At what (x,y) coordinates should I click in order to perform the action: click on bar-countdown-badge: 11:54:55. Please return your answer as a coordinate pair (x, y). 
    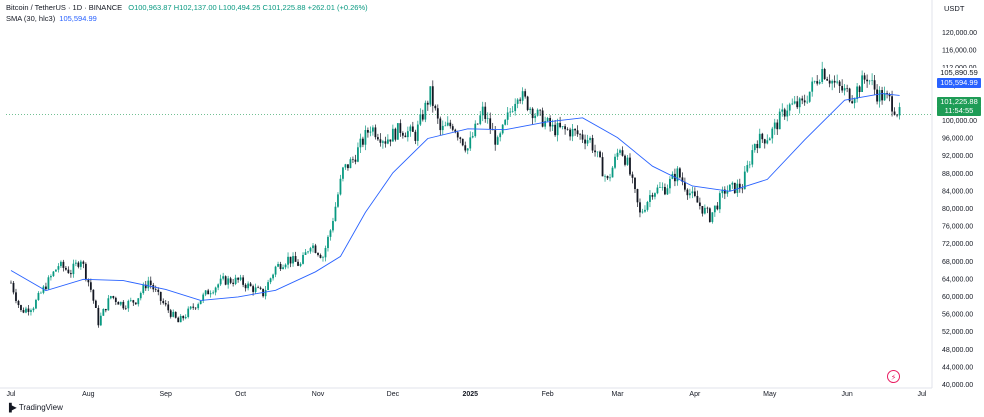
    Looking at the image, I should click on (959, 111).